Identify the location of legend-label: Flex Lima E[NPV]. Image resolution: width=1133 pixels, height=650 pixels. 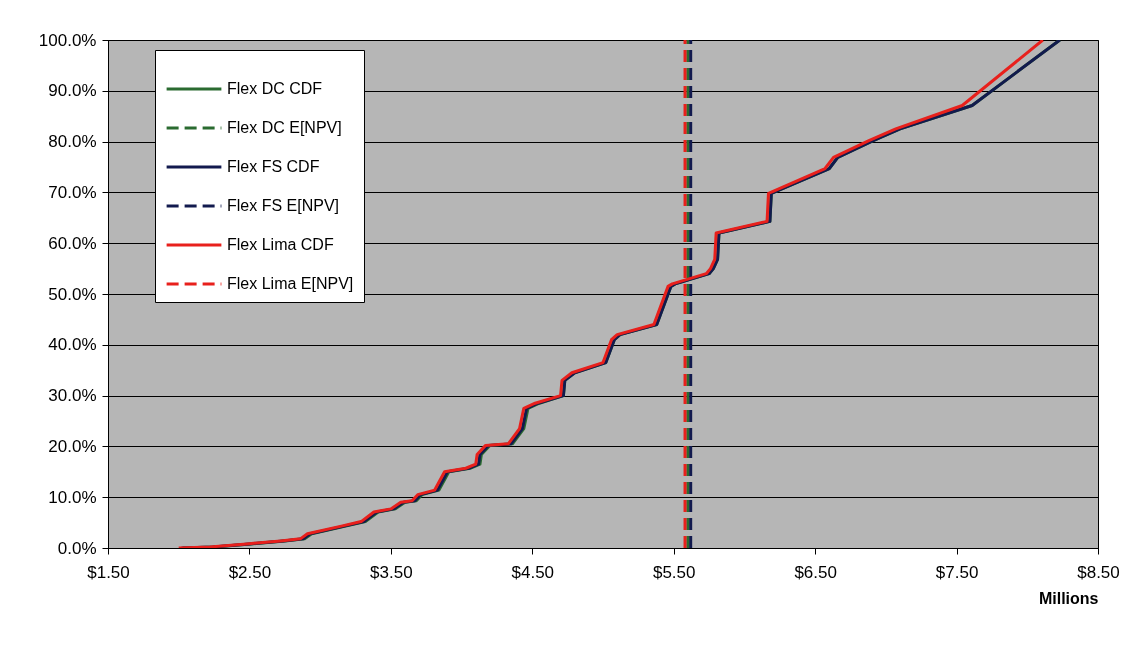
(290, 283).